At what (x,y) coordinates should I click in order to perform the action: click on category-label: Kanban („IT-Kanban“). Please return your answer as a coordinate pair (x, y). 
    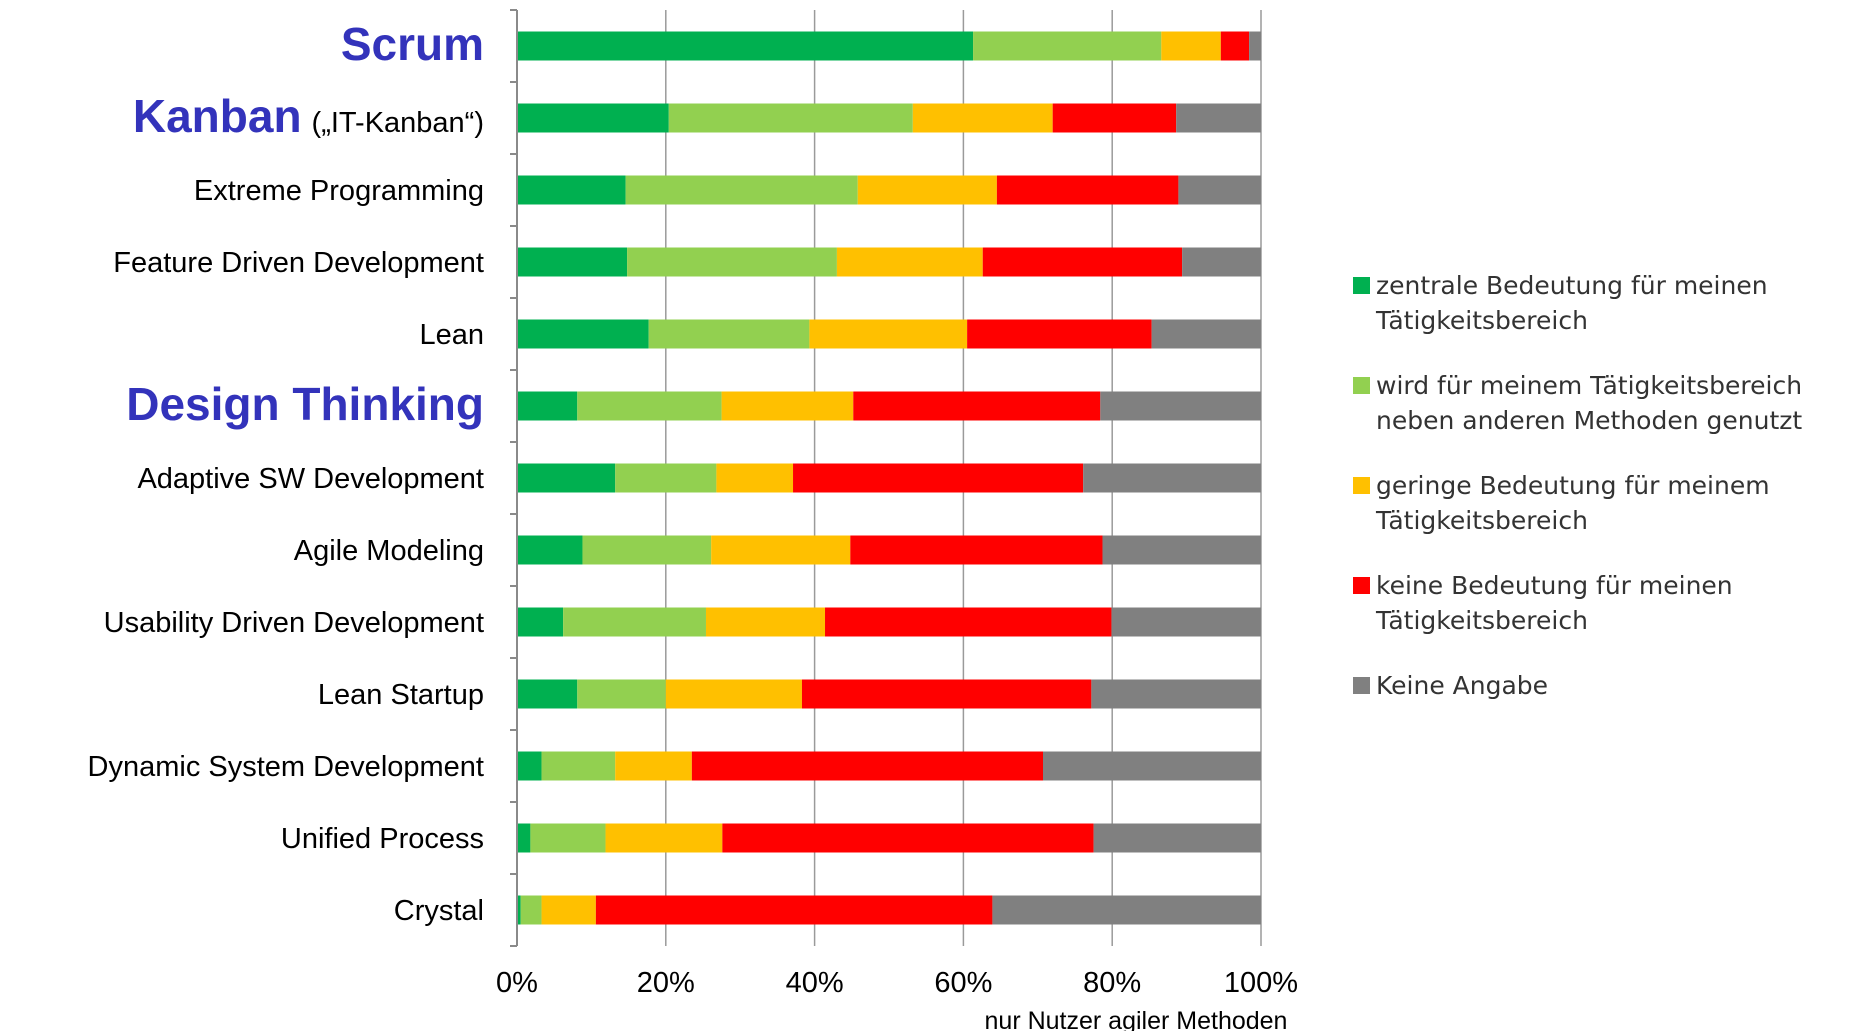
    Looking at the image, I should click on (308, 116).